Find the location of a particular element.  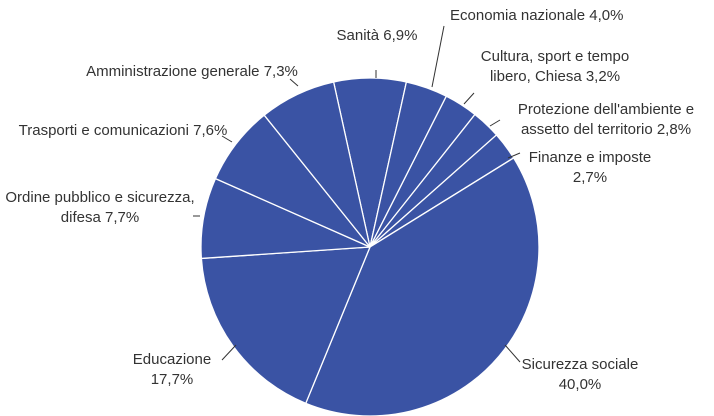

value-label: 7,6% is located at coordinates (210, 130).